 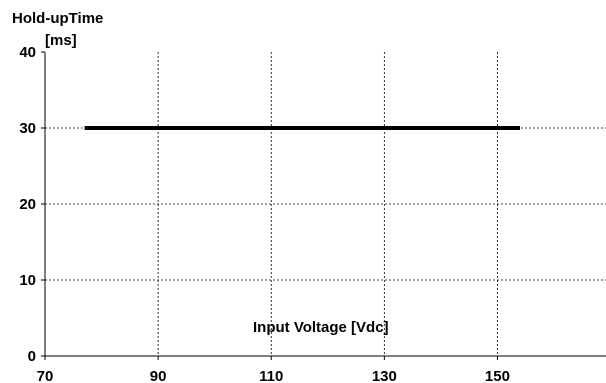 What do you see at coordinates (497, 375) in the screenshot?
I see `x-tick-label: 150` at bounding box center [497, 375].